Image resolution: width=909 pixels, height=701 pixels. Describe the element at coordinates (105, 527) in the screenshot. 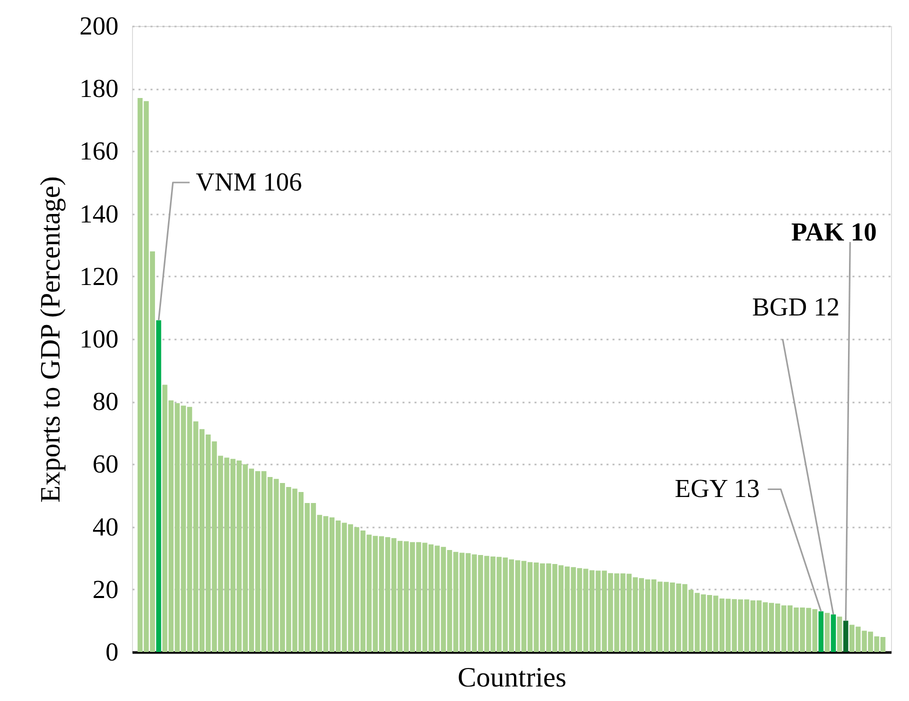

I see `y-tick-label: 40` at that location.